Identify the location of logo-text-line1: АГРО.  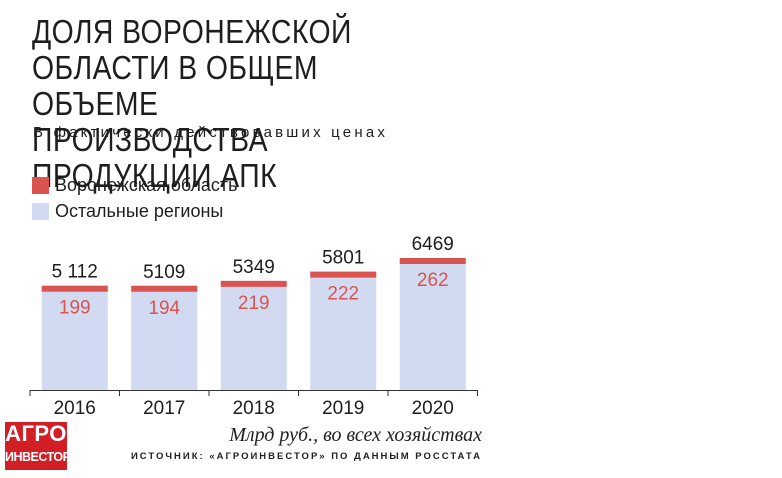
(36, 433).